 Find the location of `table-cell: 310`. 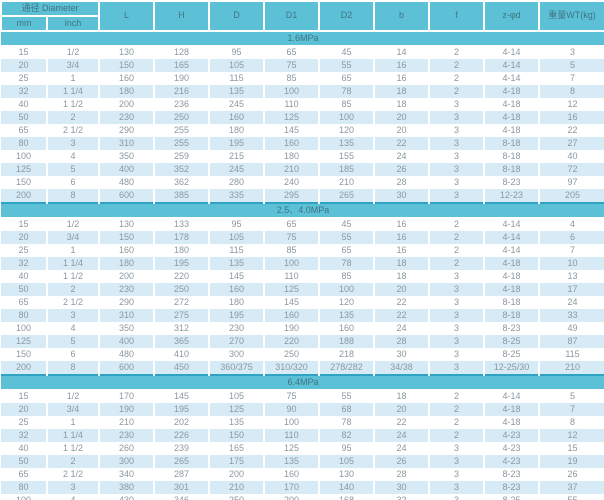

table-cell: 310 is located at coordinates (126, 143).